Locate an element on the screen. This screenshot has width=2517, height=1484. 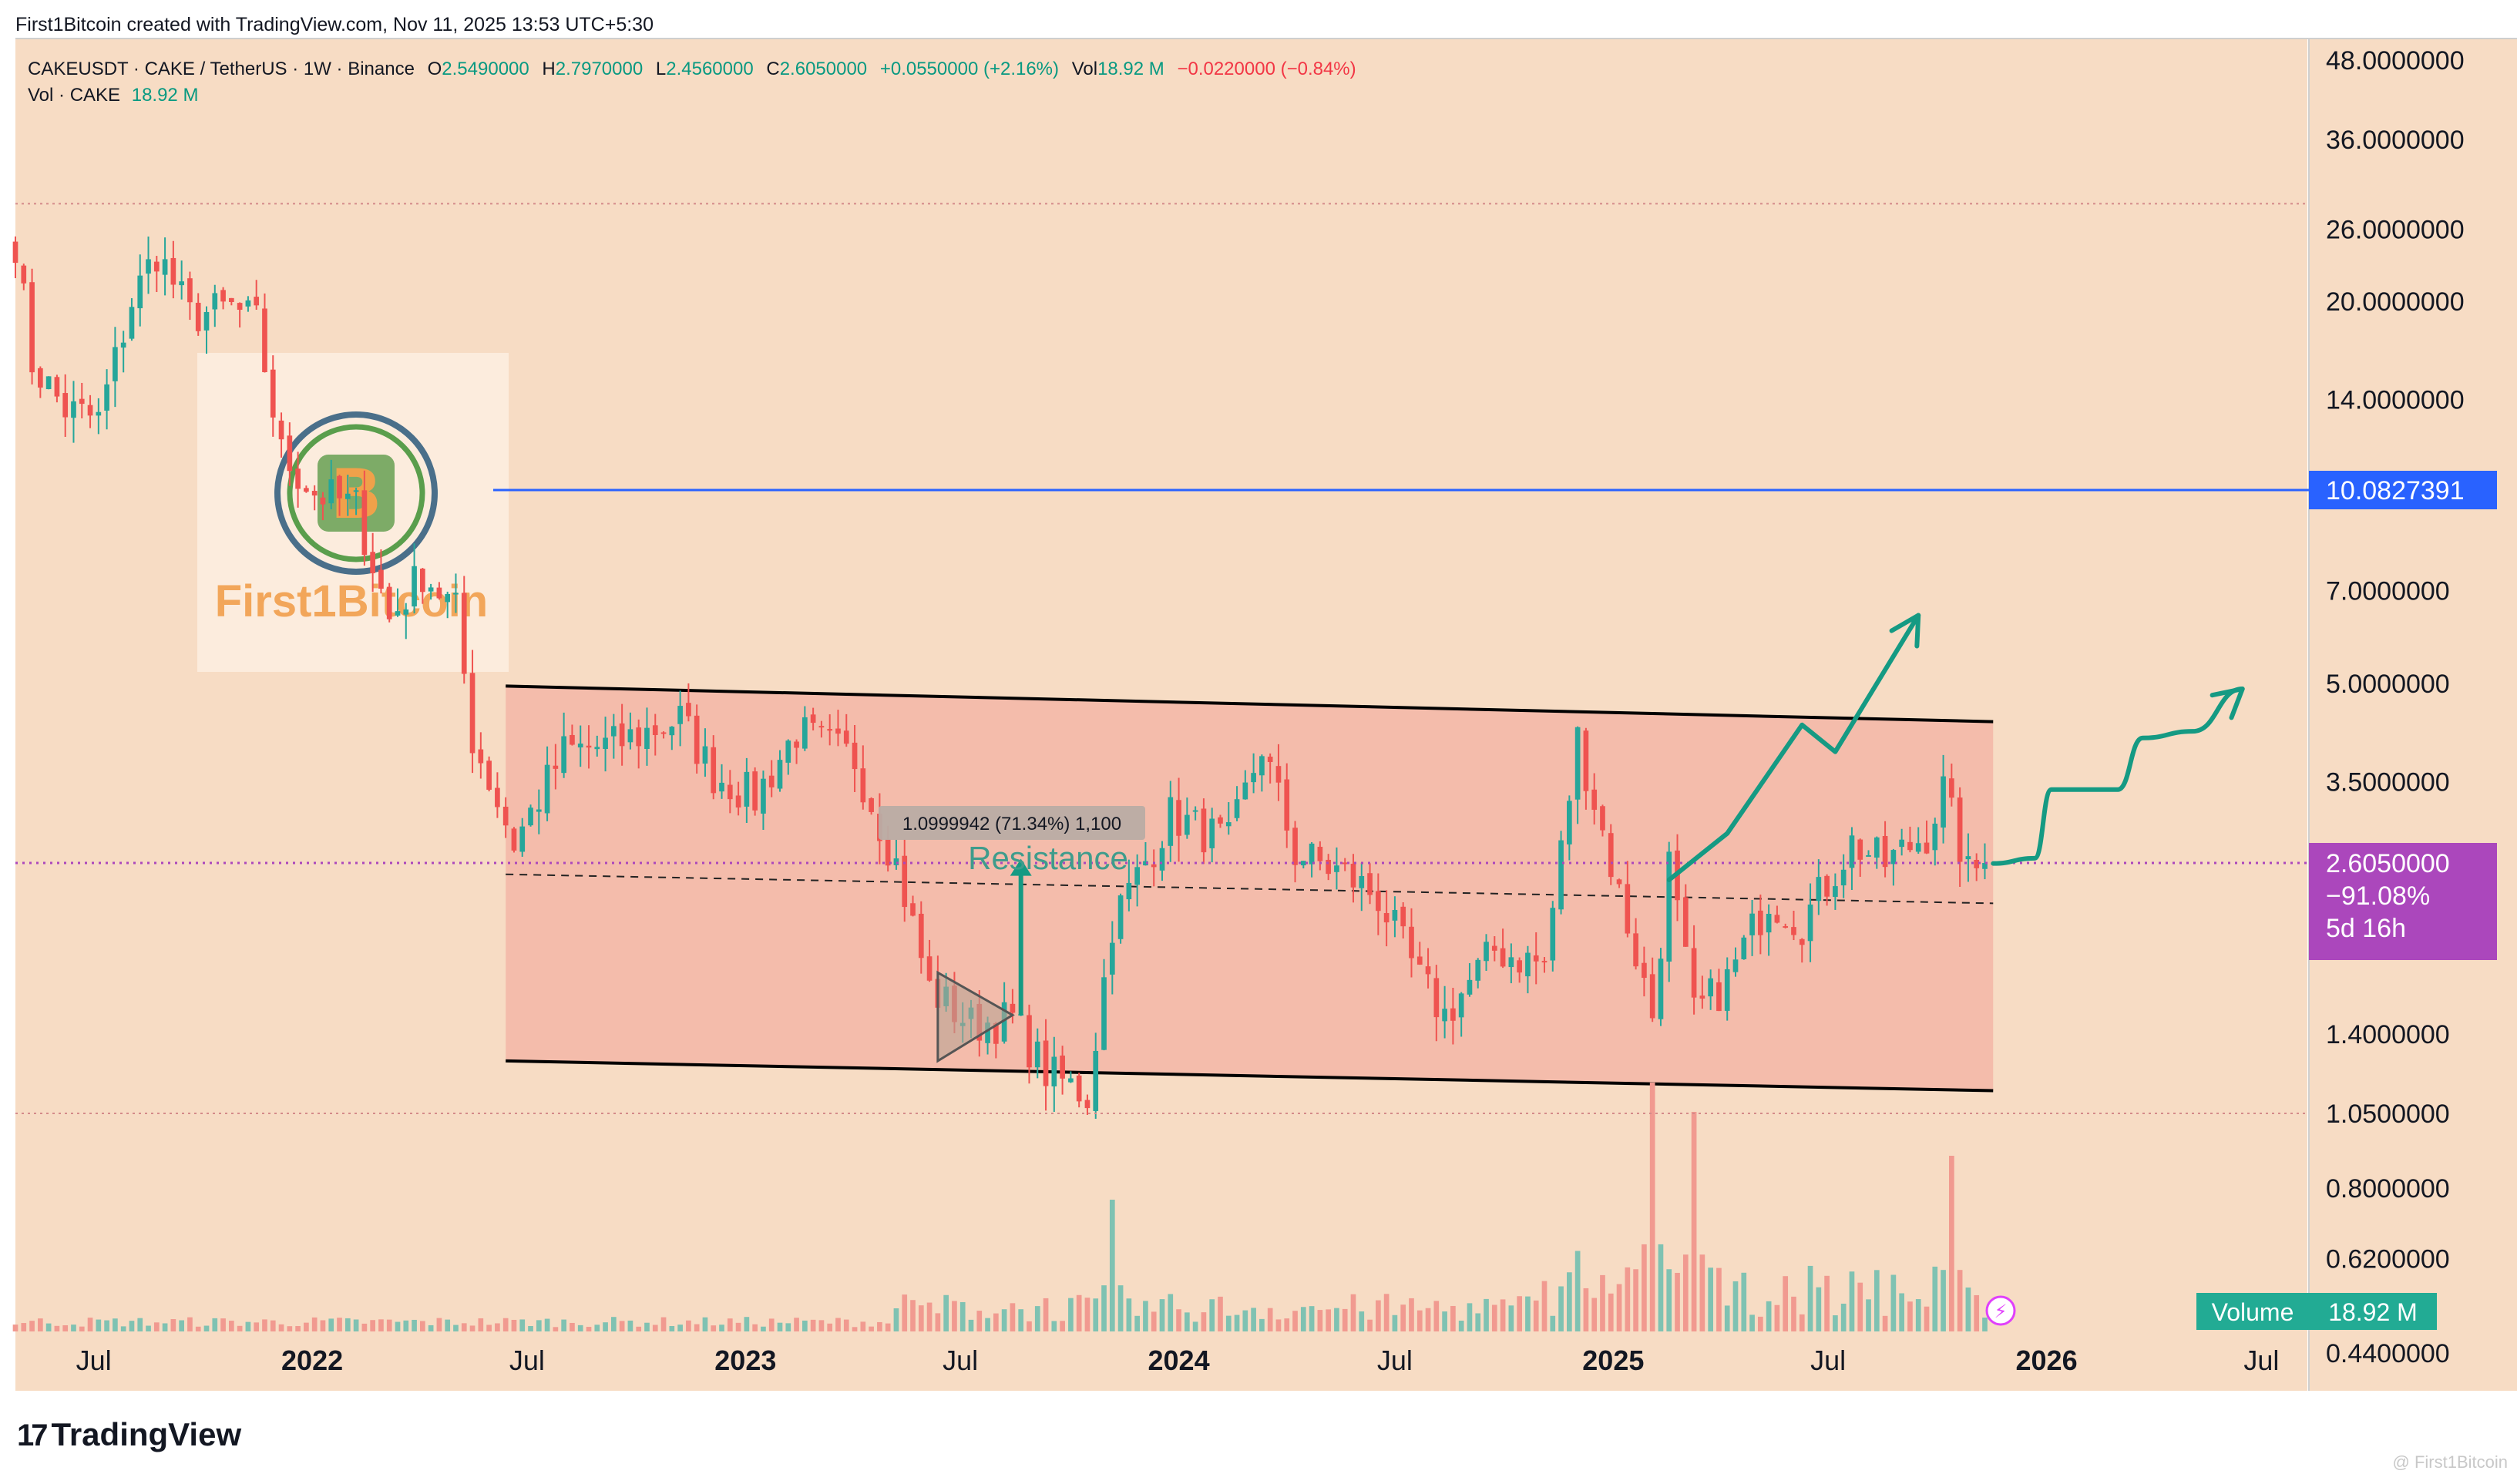
projection-zigzag-arrow is located at coordinates (1794, 747).